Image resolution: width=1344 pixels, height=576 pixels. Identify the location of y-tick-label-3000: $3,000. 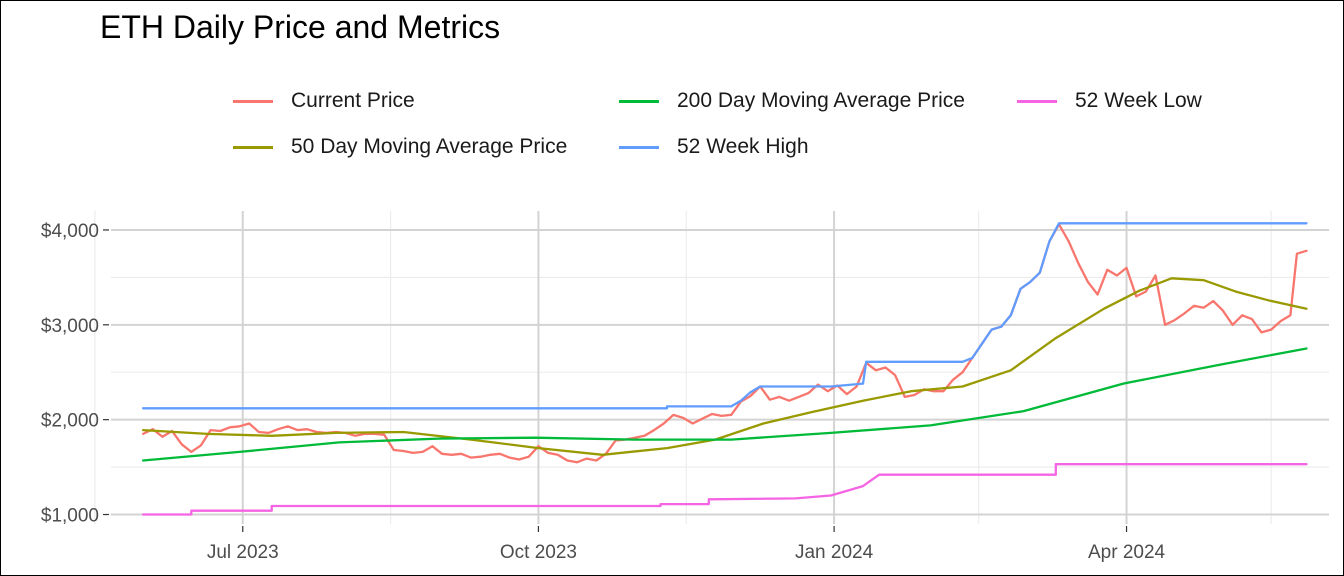
(70, 326).